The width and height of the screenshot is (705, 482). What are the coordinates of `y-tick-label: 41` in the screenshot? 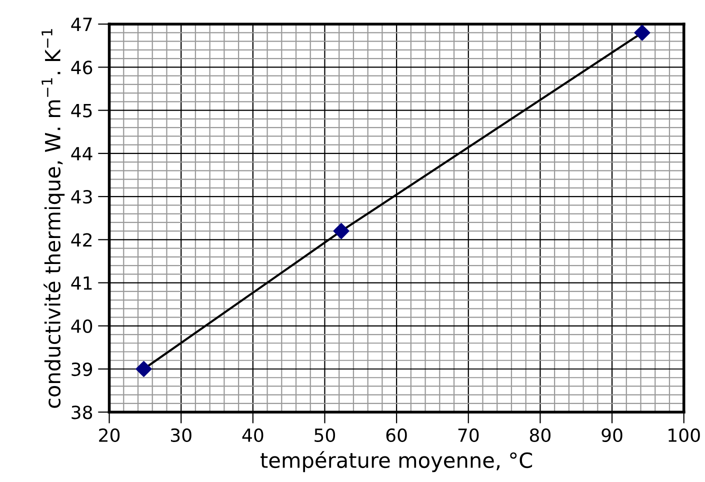 It's located at (81, 283).